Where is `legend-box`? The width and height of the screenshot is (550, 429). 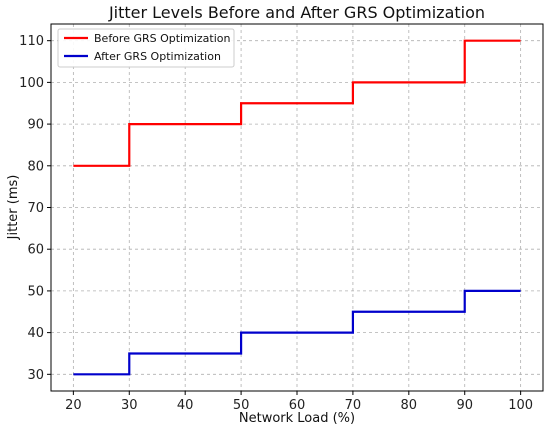 legend-box is located at coordinates (146, 48).